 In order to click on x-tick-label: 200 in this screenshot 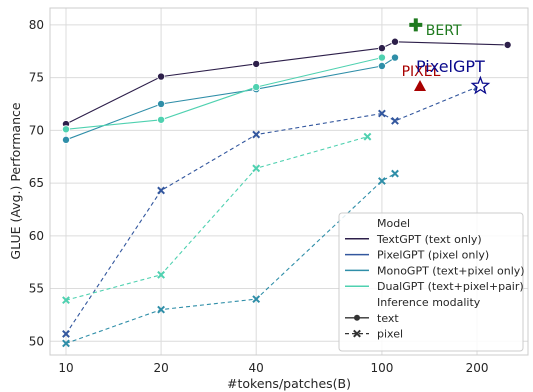, I will do `click(477, 368)`.